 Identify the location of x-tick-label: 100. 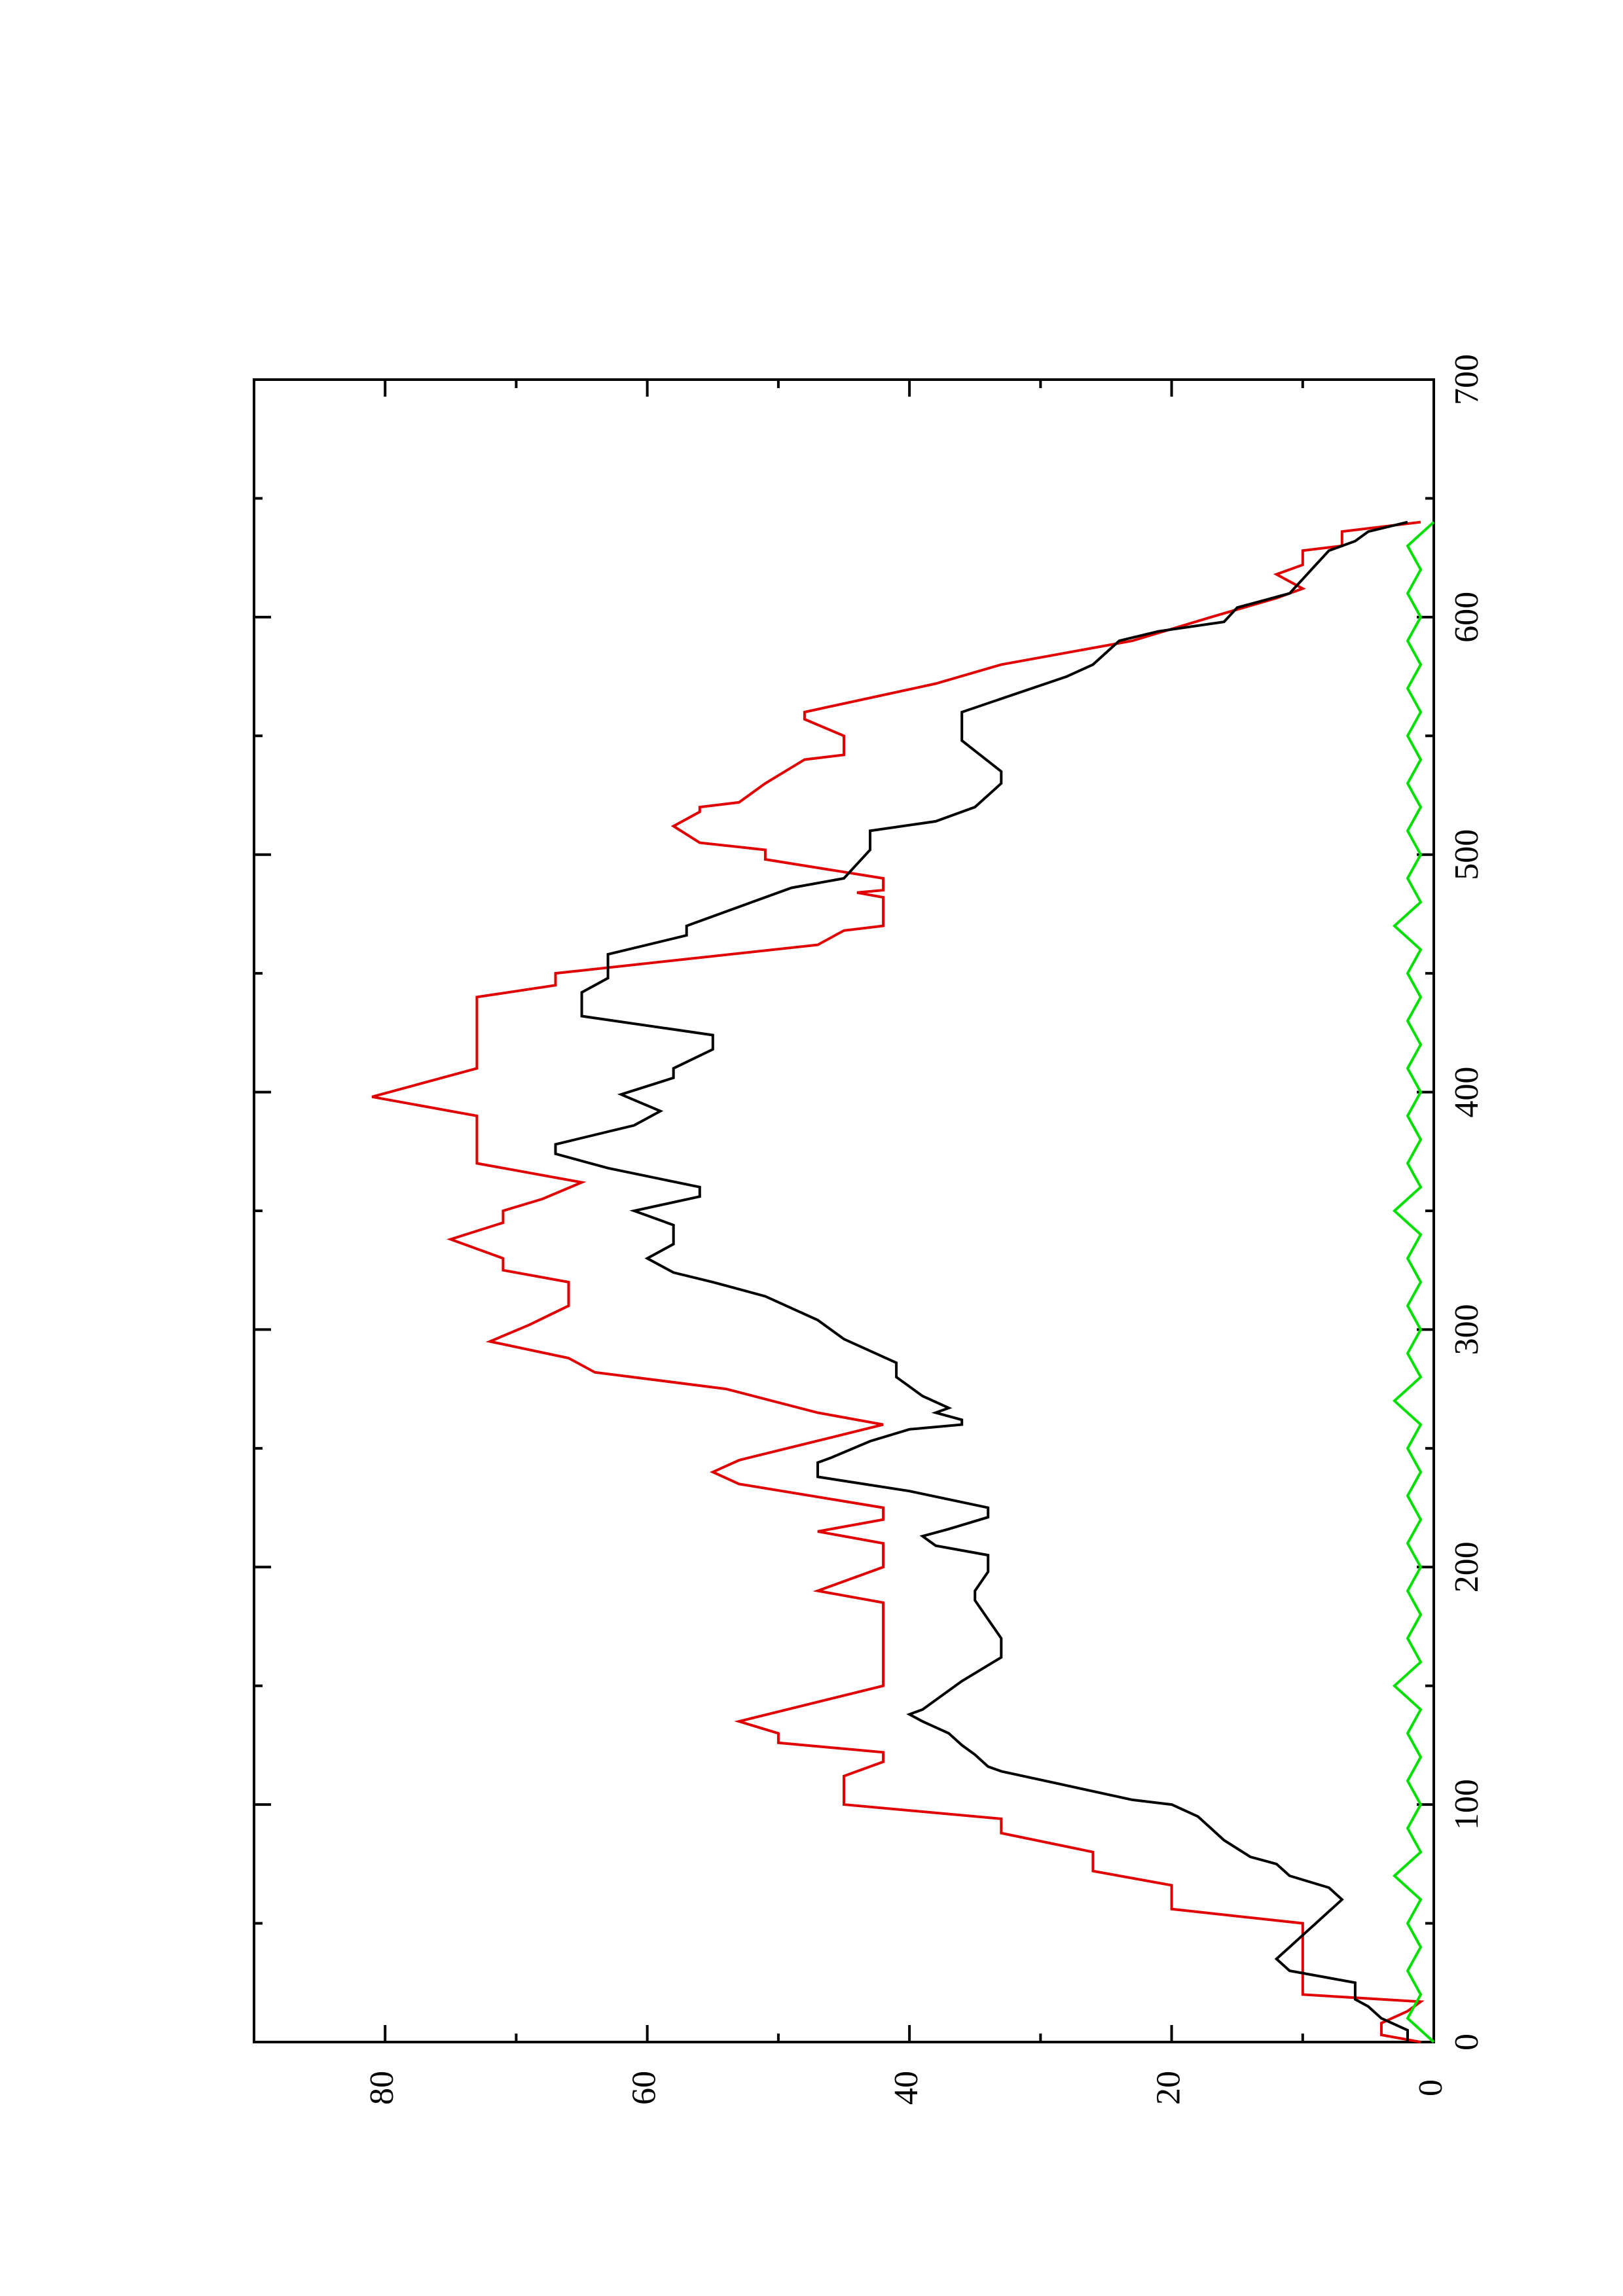
(1467, 1804).